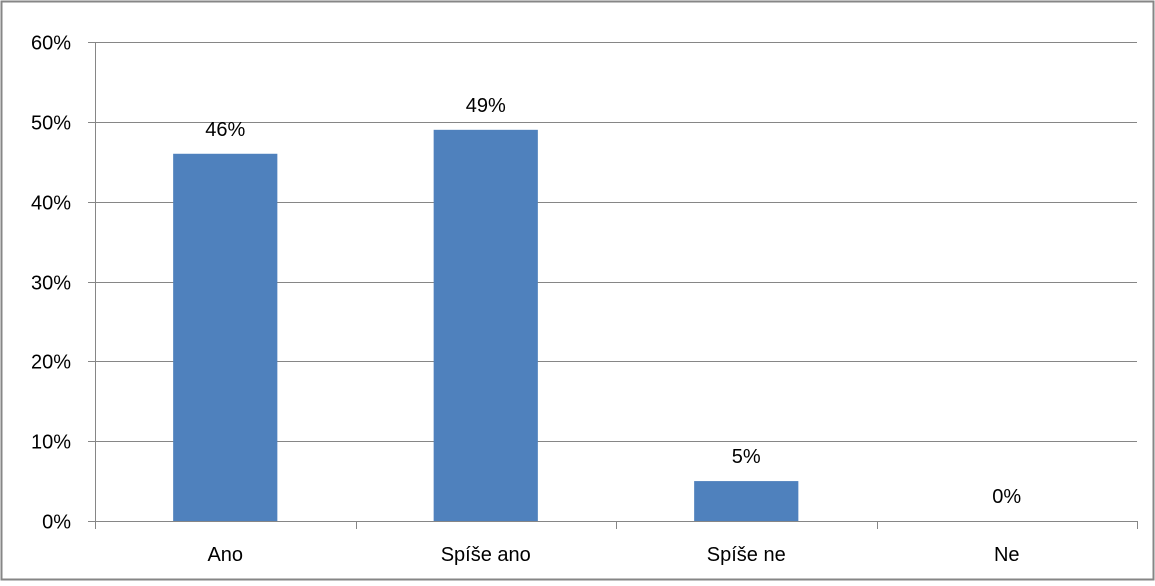  I want to click on x-tick-label: Ne, so click(1007, 555).